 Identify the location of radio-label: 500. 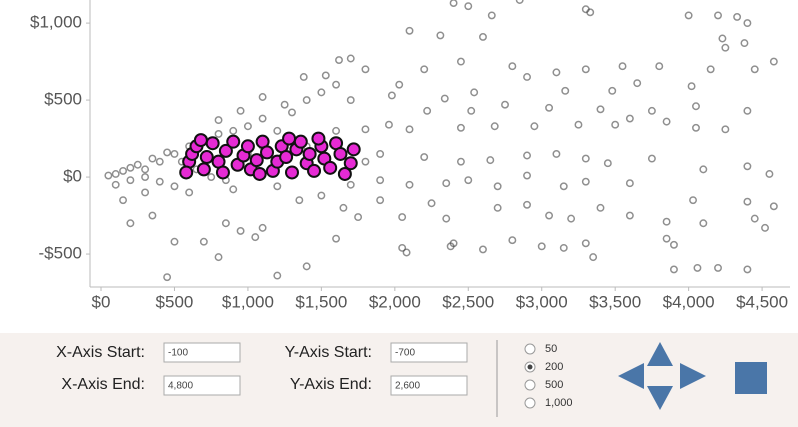
(554, 385).